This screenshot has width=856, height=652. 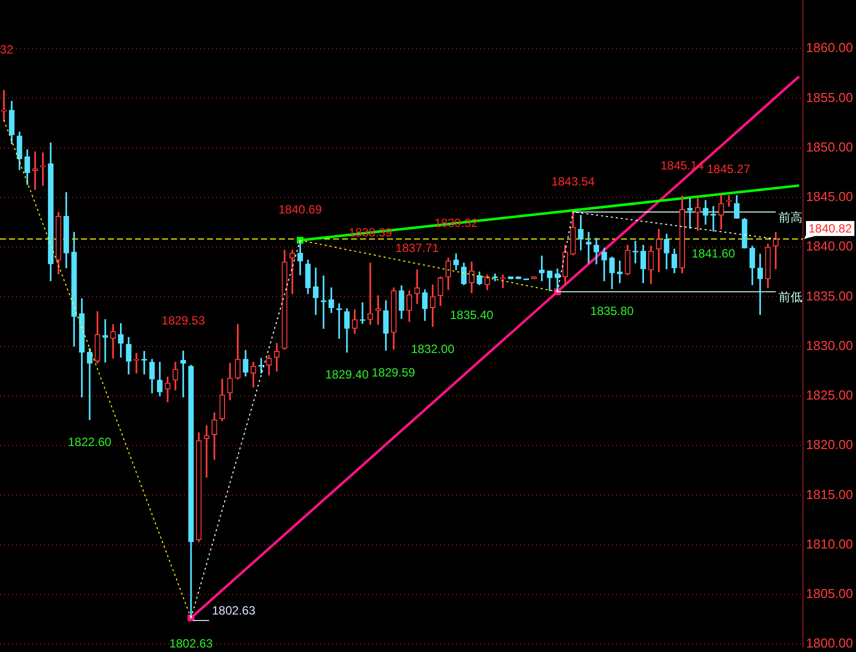 I want to click on y-tick-label: 1855.00, so click(x=829, y=97).